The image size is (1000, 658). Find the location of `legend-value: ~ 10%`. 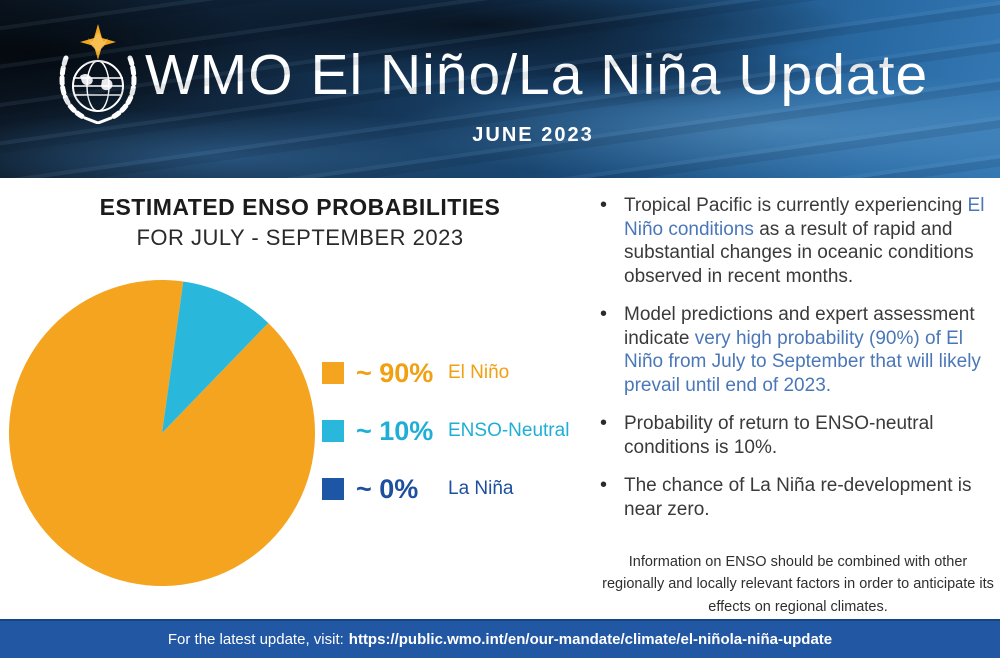

legend-value: ~ 10% is located at coordinates (395, 430).